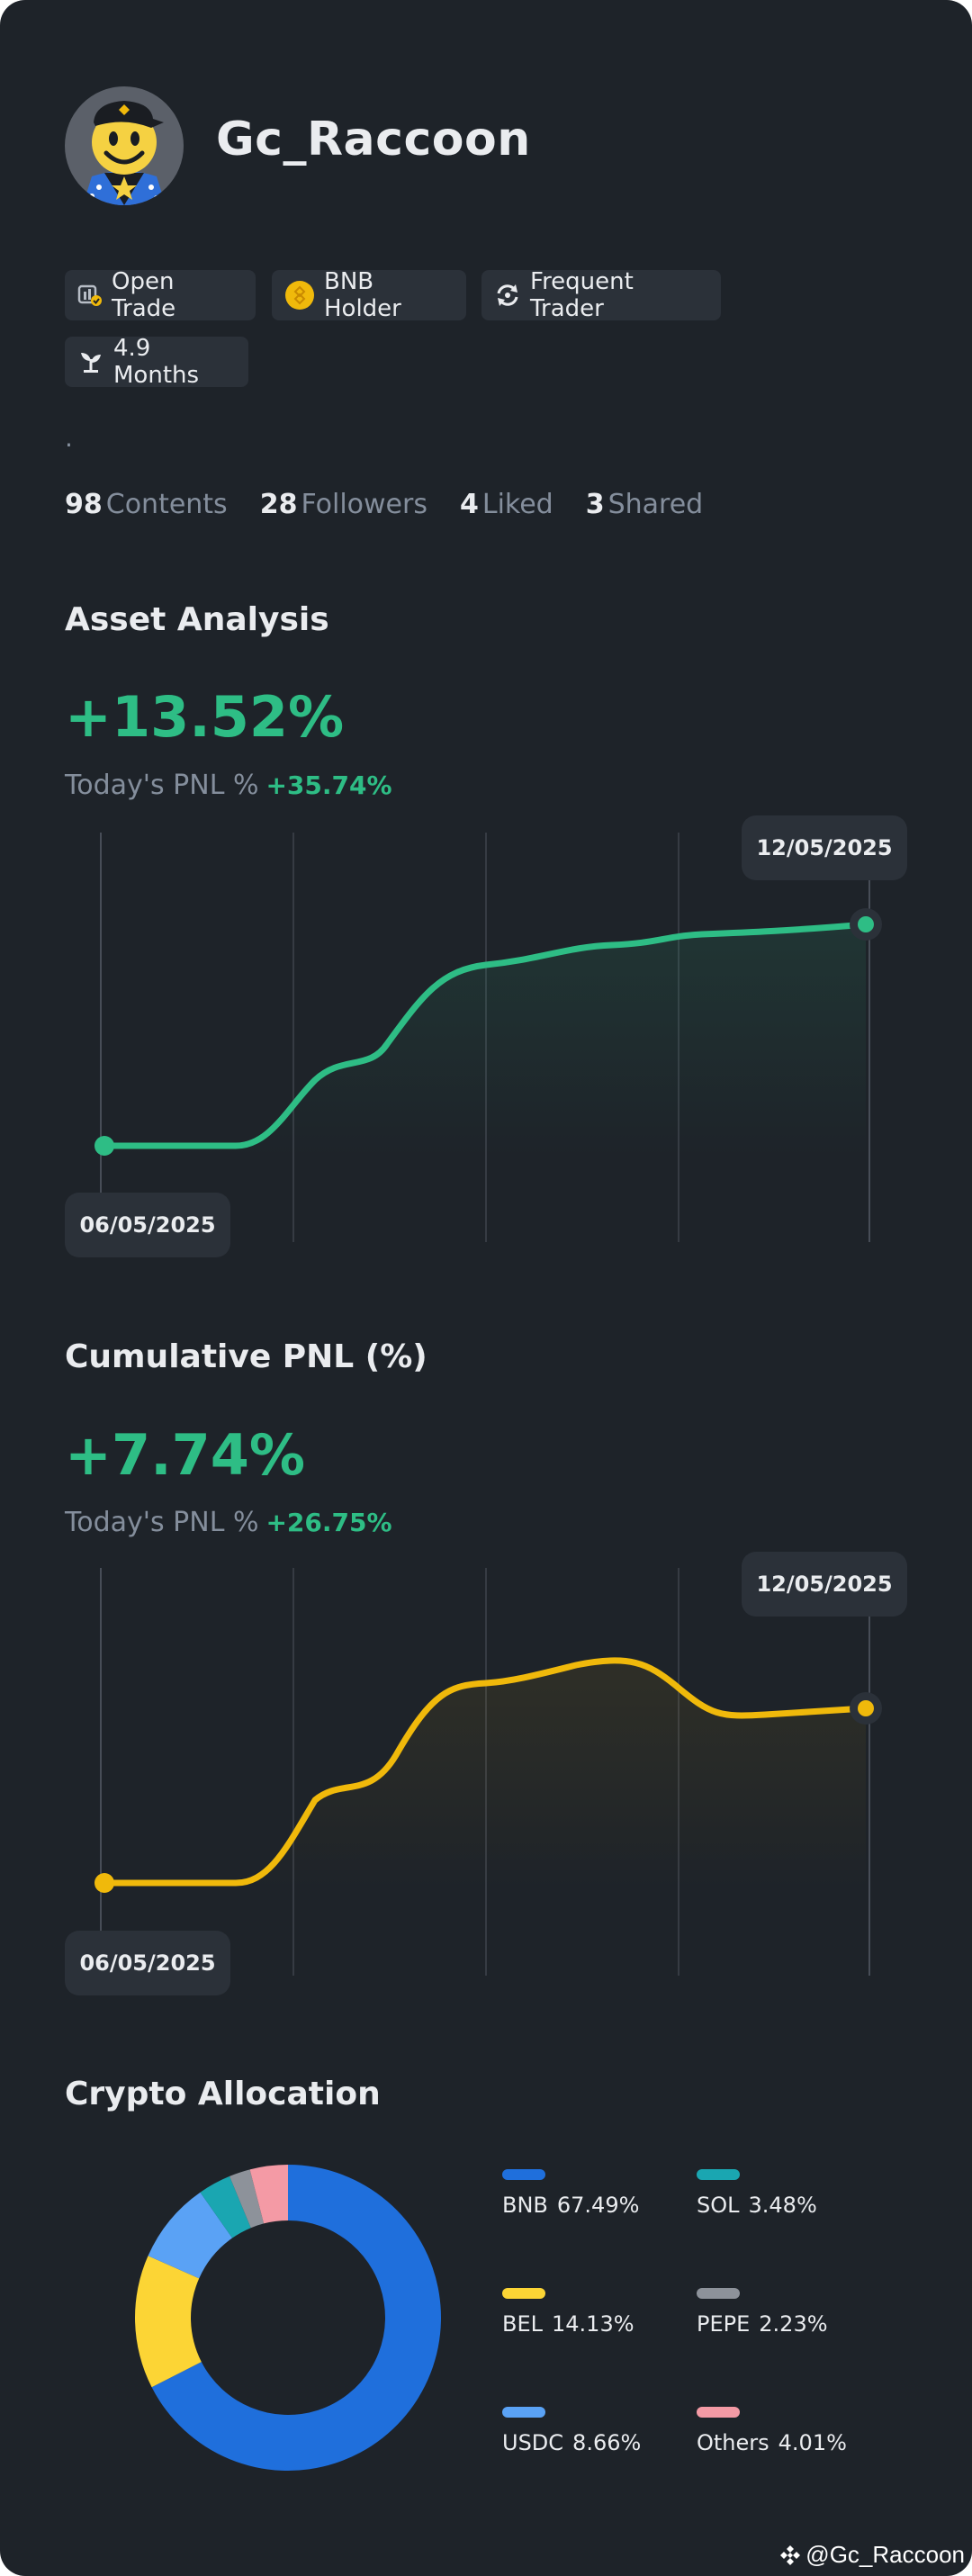 This screenshot has width=972, height=2576. I want to click on watermark-text: @Gc_Raccoon, so click(885, 2554).